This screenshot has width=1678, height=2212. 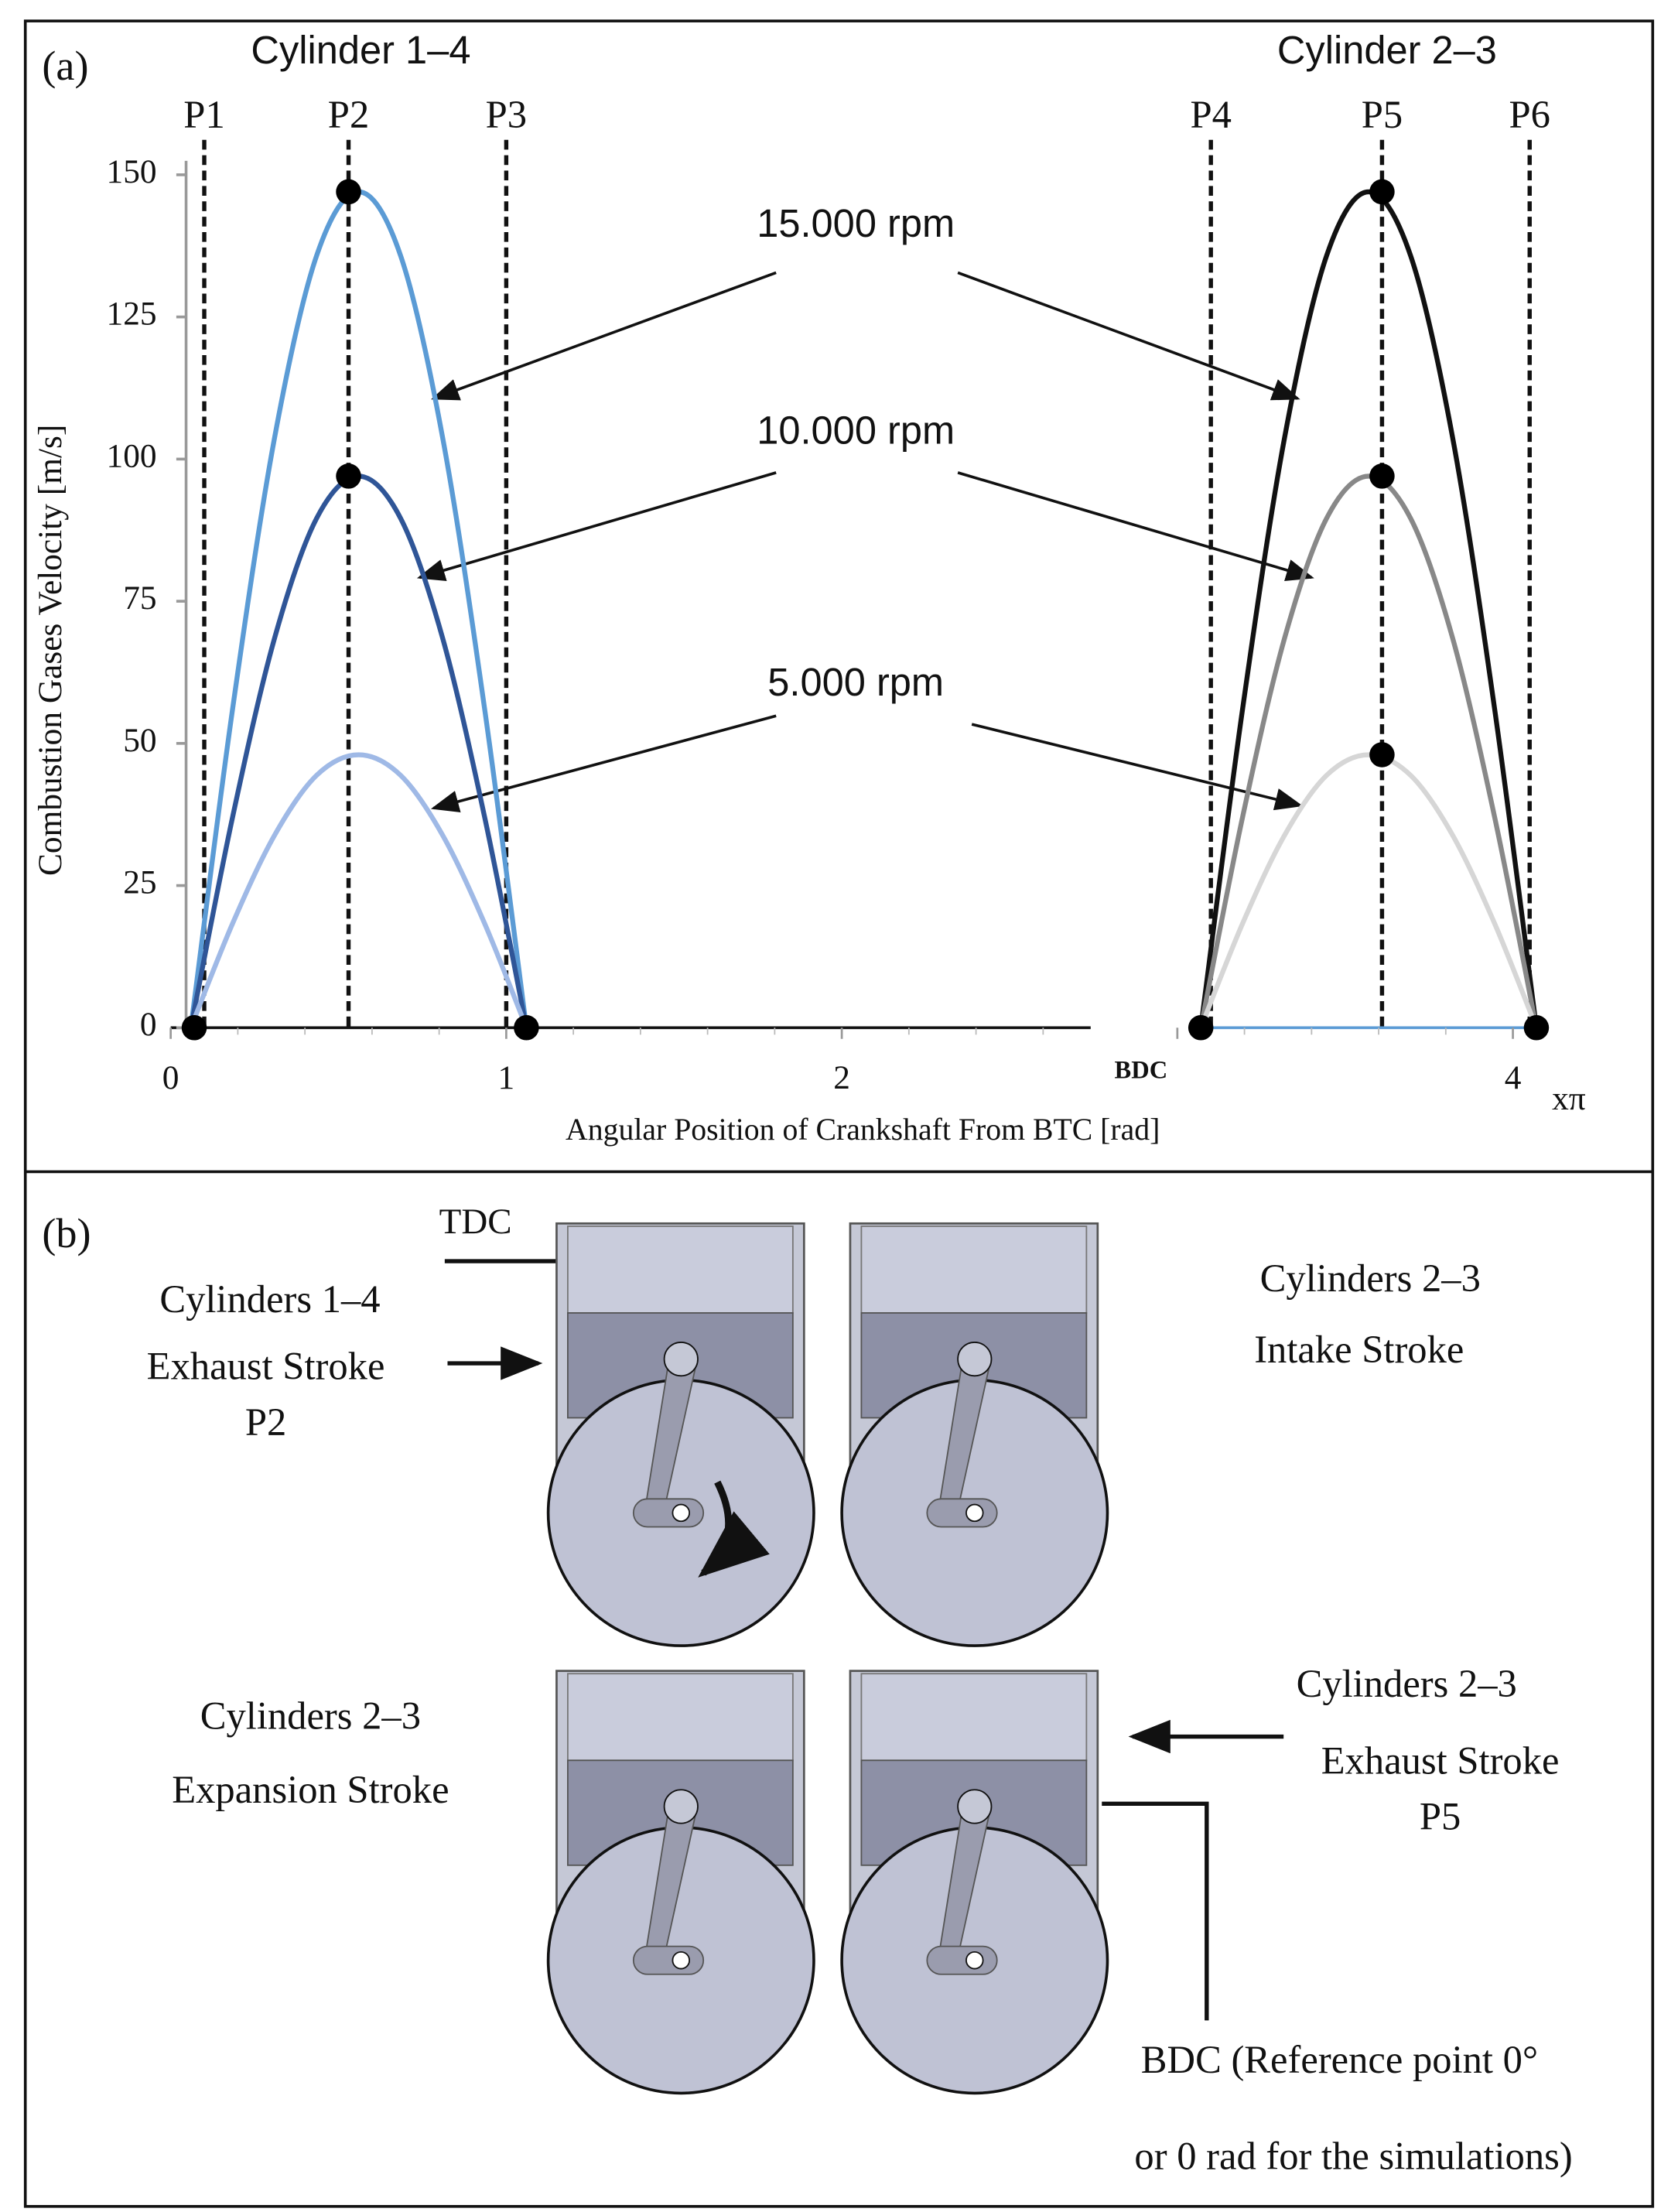 I want to click on annotation: 10.000 rpm, so click(x=856, y=431).